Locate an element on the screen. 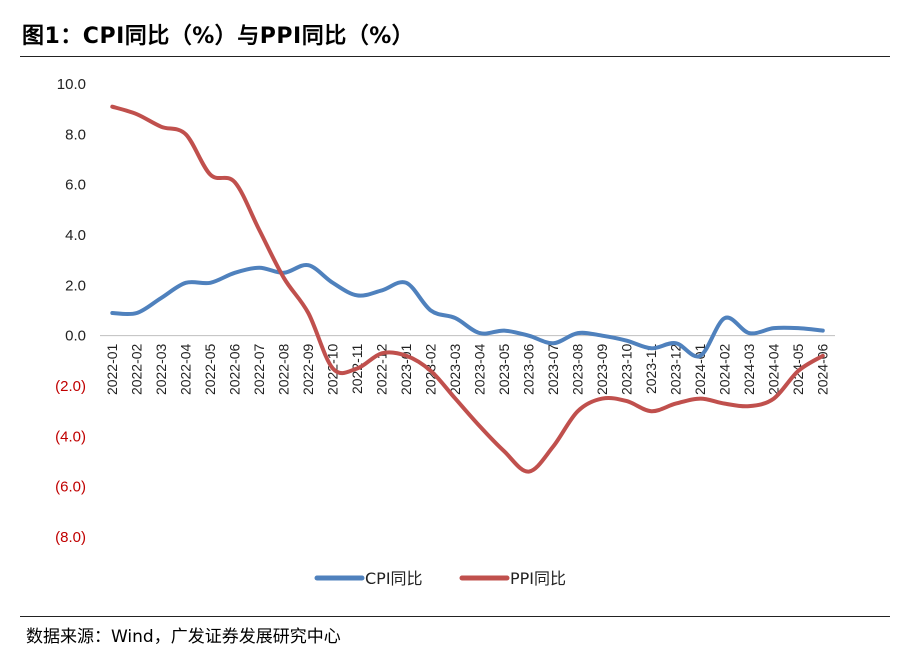 The width and height of the screenshot is (921, 670). x-tick-label: 2022-03 is located at coordinates (161, 369).